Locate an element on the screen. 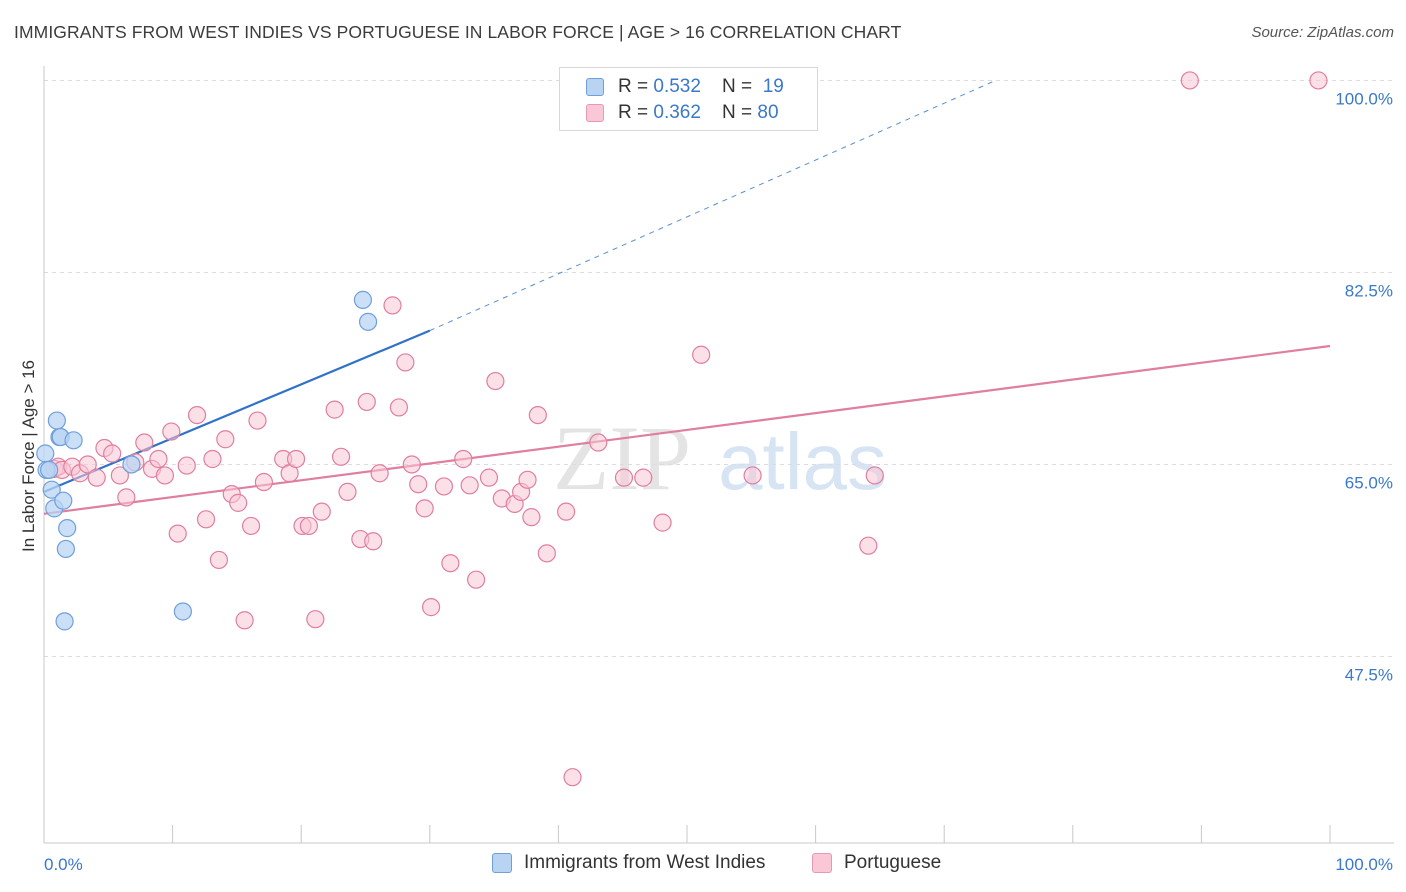 This screenshot has width=1406, height=892. y-axis-title: In Labor Force | Age > 16 is located at coordinates (28, 456).